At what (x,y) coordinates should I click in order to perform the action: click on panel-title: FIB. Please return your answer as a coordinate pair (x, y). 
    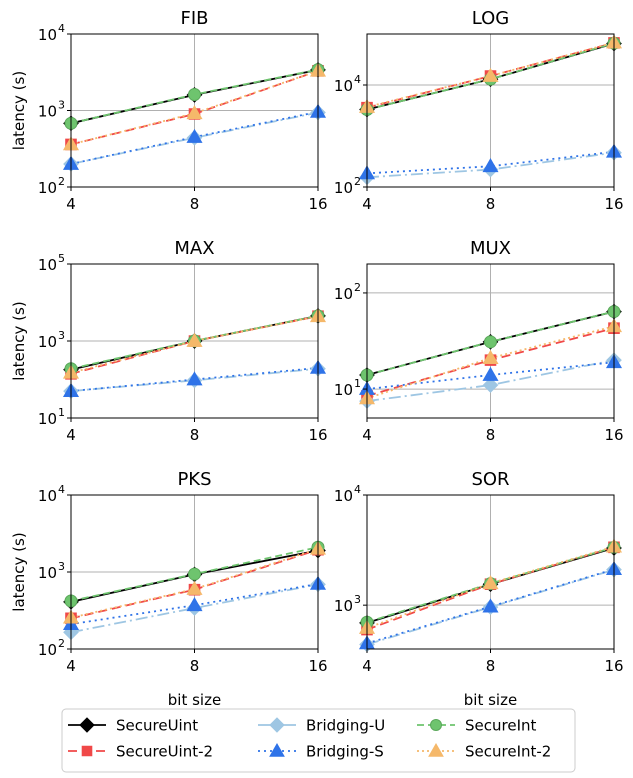
    Looking at the image, I should click on (194, 18).